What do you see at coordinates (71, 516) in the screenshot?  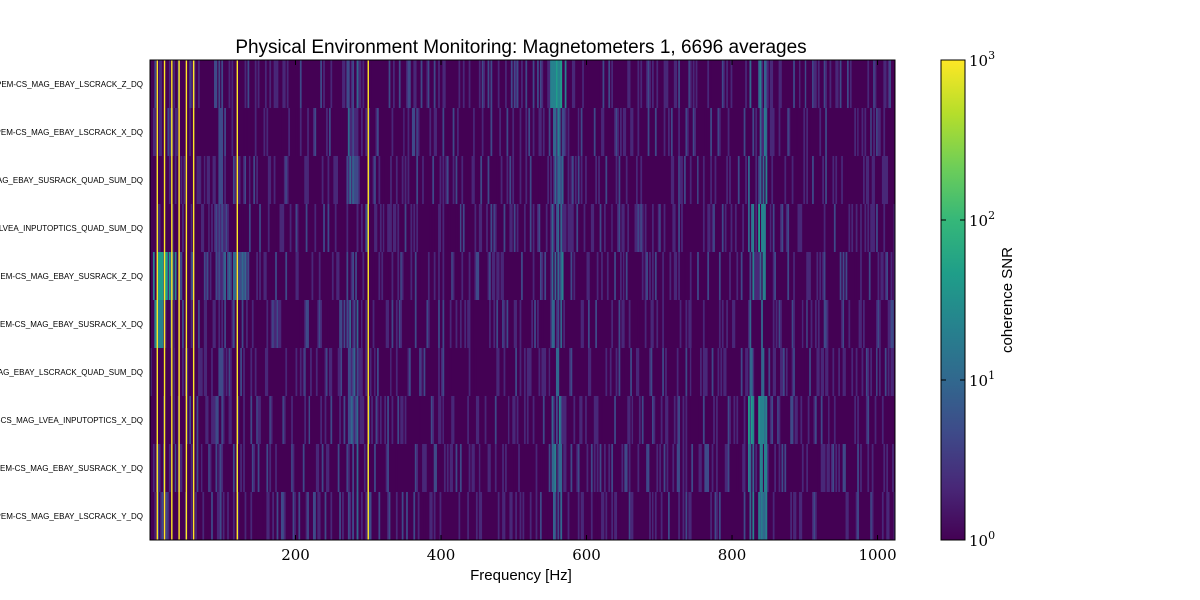 I see `row-label: PEM-CS_MAG_EBAY_LSCRACK_Y_DQ` at bounding box center [71, 516].